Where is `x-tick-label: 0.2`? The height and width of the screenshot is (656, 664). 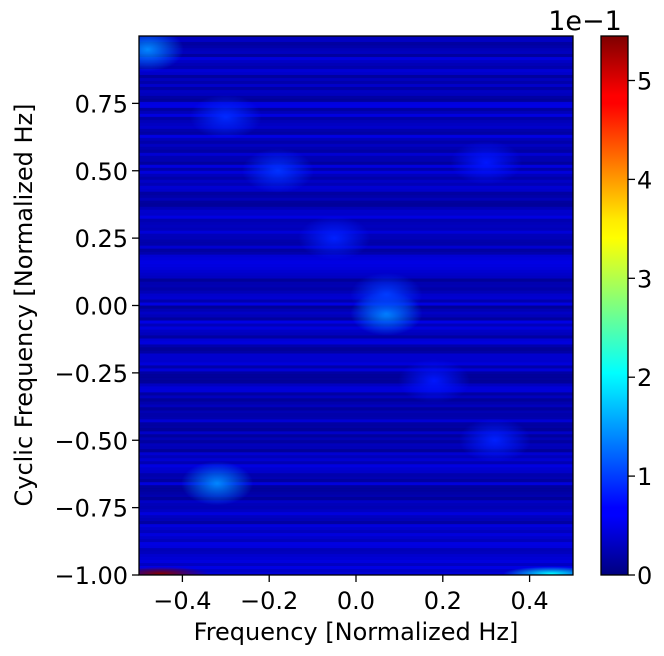 x-tick-label: 0.2 is located at coordinates (443, 601).